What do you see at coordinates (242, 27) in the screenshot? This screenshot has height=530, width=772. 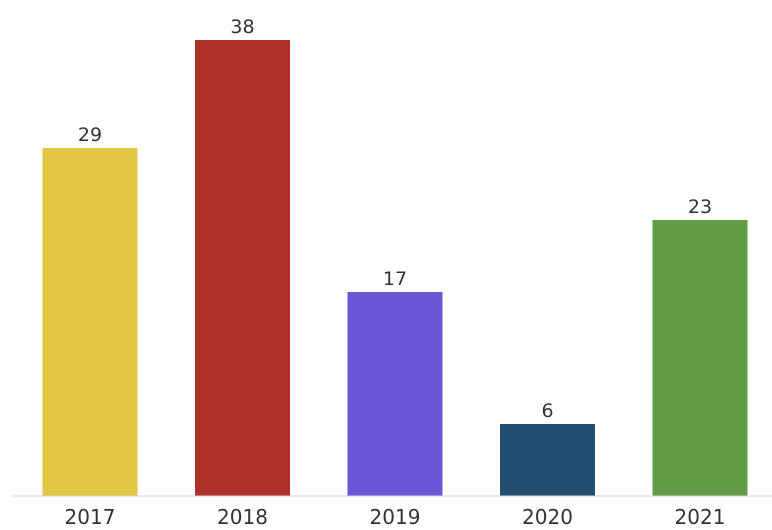 I see `value-label-2018: 38` at bounding box center [242, 27].